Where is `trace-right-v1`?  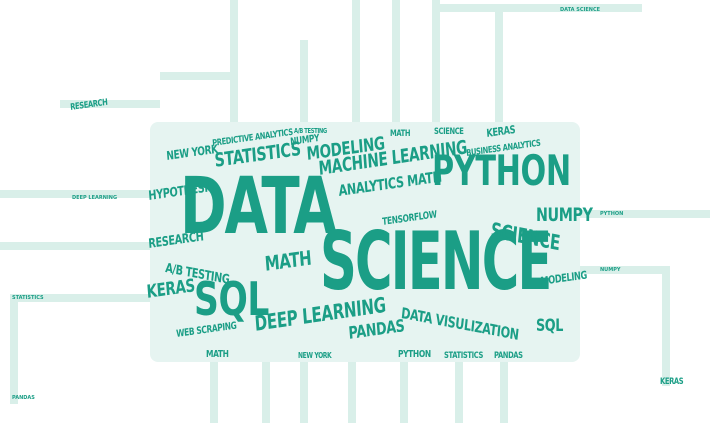
trace-right-v1 is located at coordinates (666, 326).